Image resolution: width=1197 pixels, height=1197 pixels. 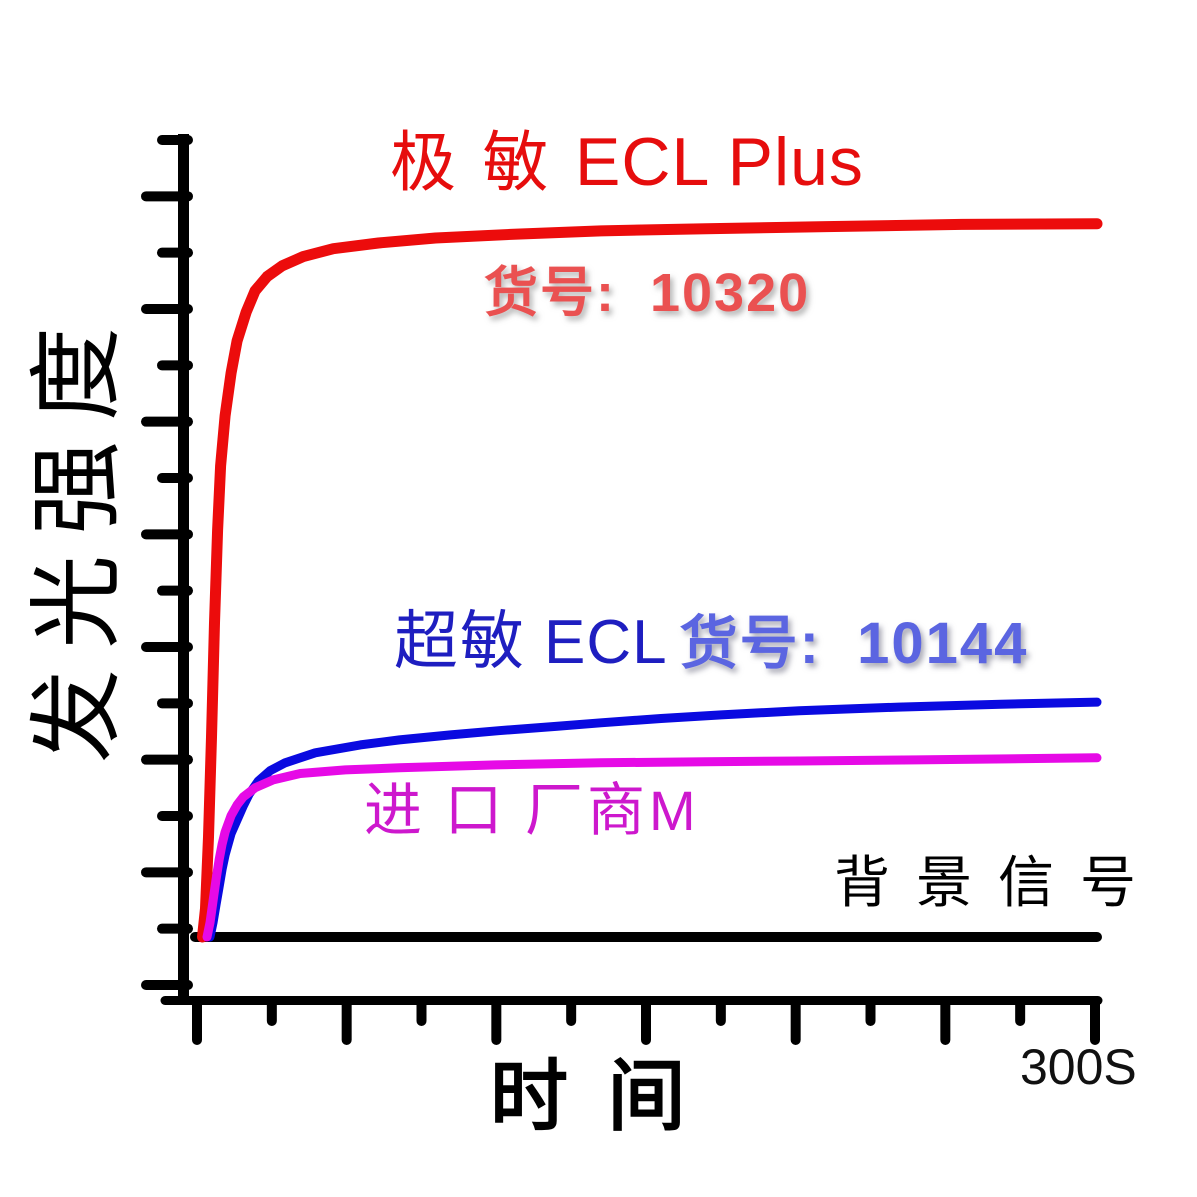 I want to click on series-label-imported-m: 进 口 厂商M, so click(x=532, y=811).